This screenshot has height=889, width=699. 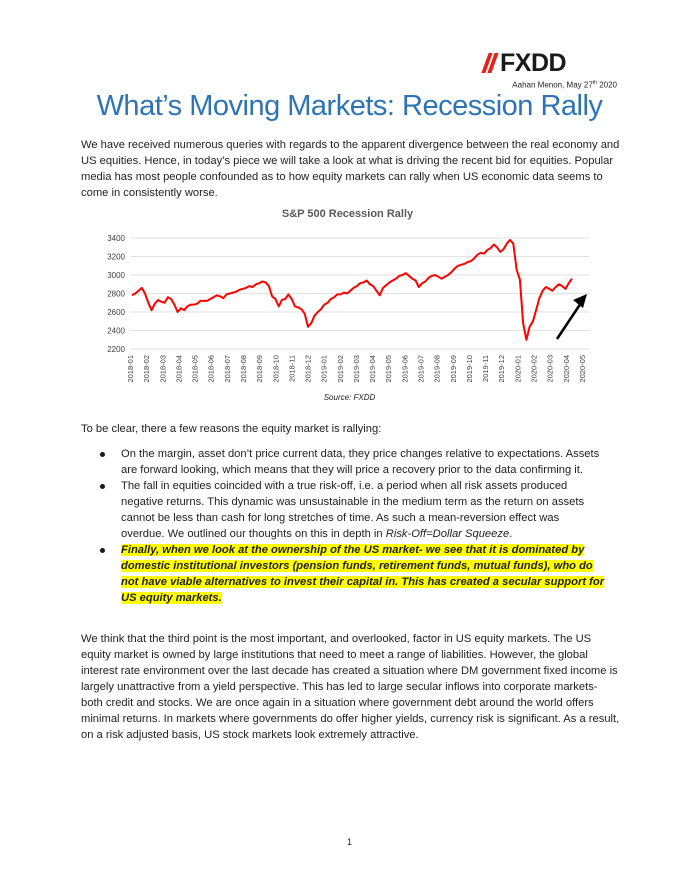 I want to click on logo-text: FXDD, so click(x=533, y=62).